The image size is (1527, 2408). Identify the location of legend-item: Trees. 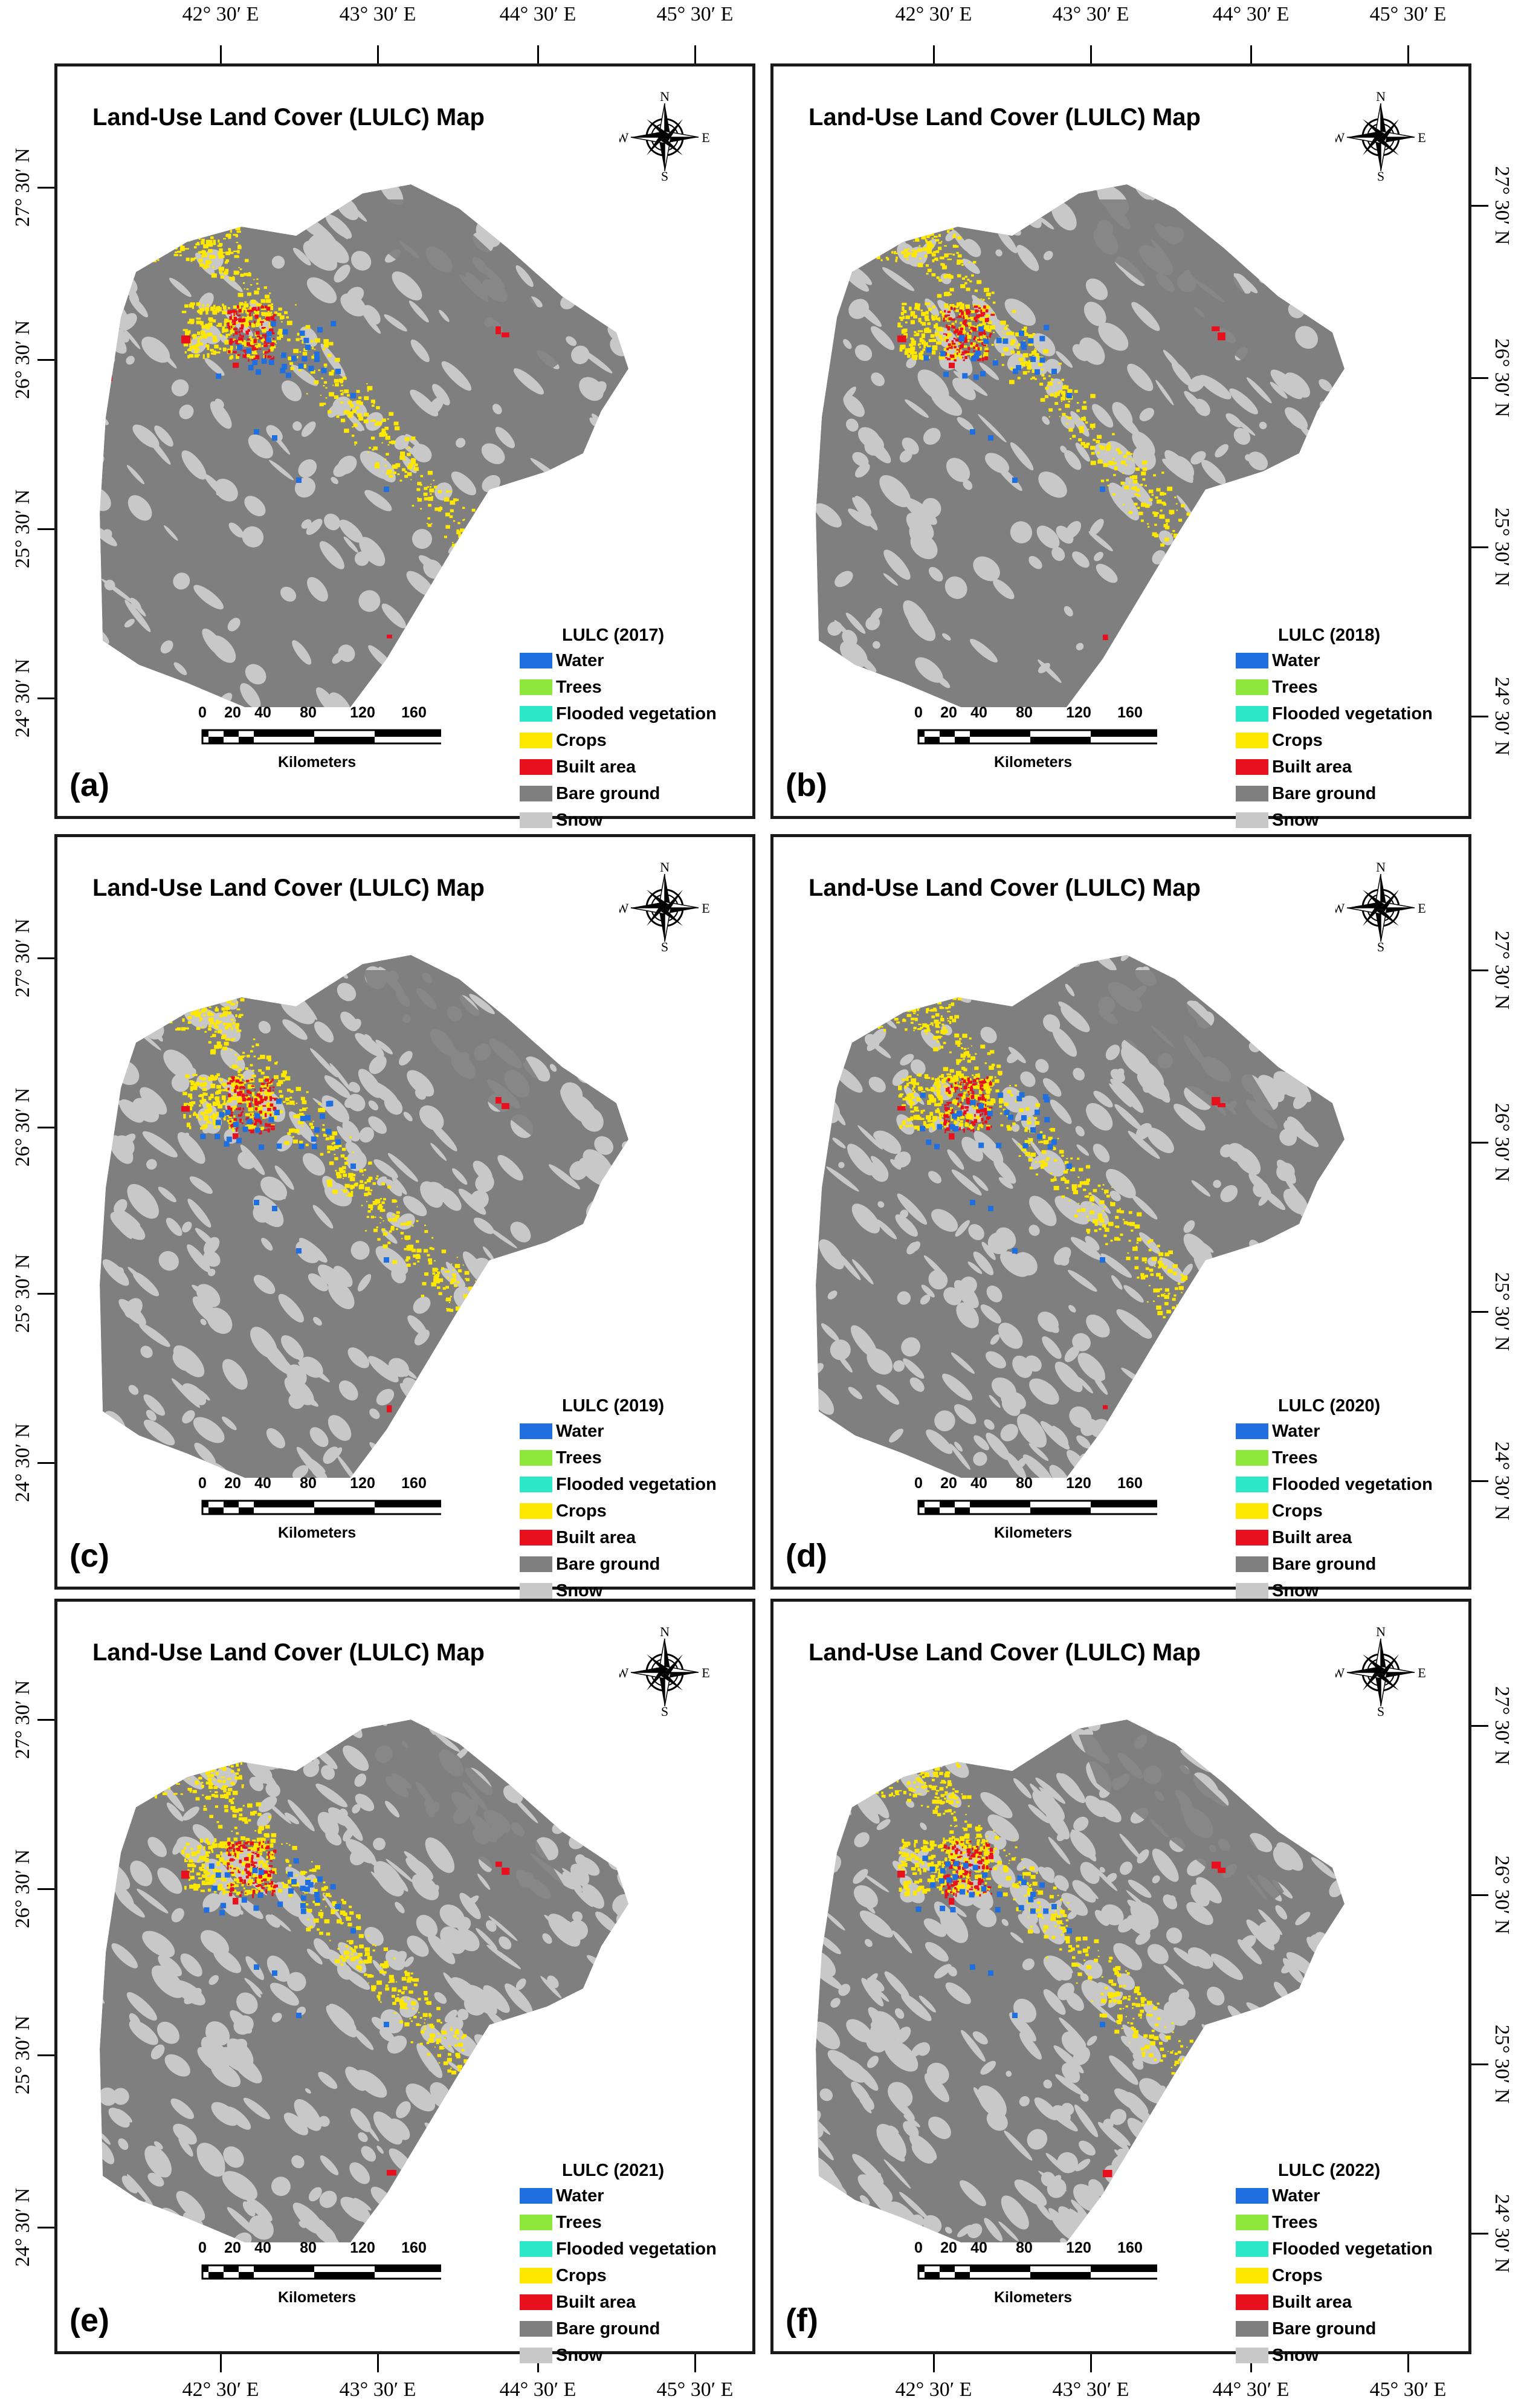
(561, 687).